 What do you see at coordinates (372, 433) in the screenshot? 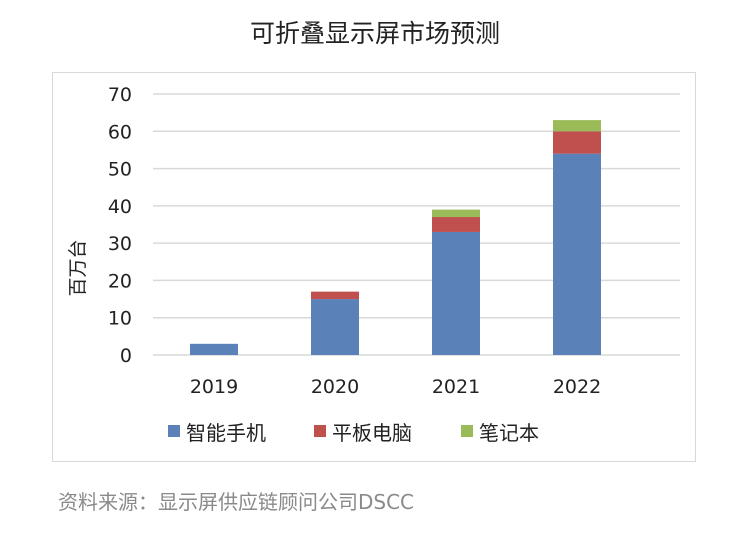
I see `legend-label: 平板电脑` at bounding box center [372, 433].